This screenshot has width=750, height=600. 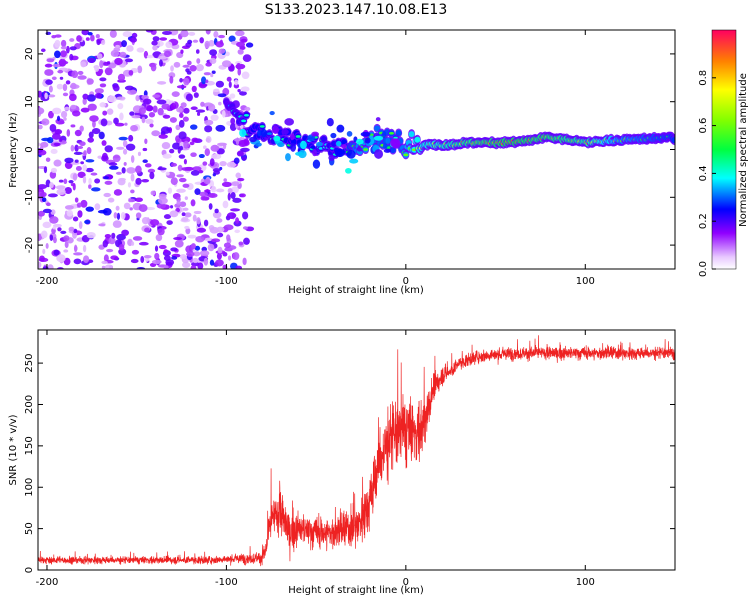 I want to click on colorbar-label: Normalized spectral amplitude, so click(x=743, y=150).